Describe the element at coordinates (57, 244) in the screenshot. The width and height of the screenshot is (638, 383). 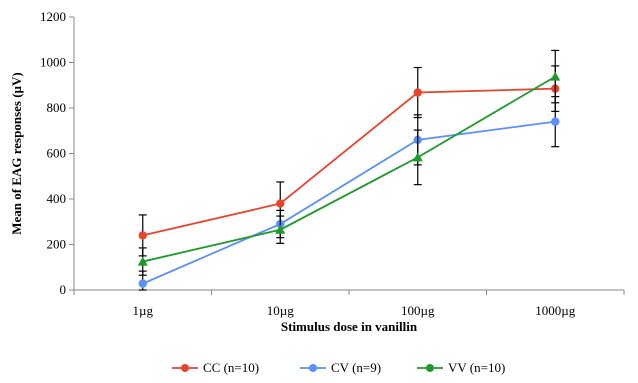
I see `y-tick-label: 200` at that location.